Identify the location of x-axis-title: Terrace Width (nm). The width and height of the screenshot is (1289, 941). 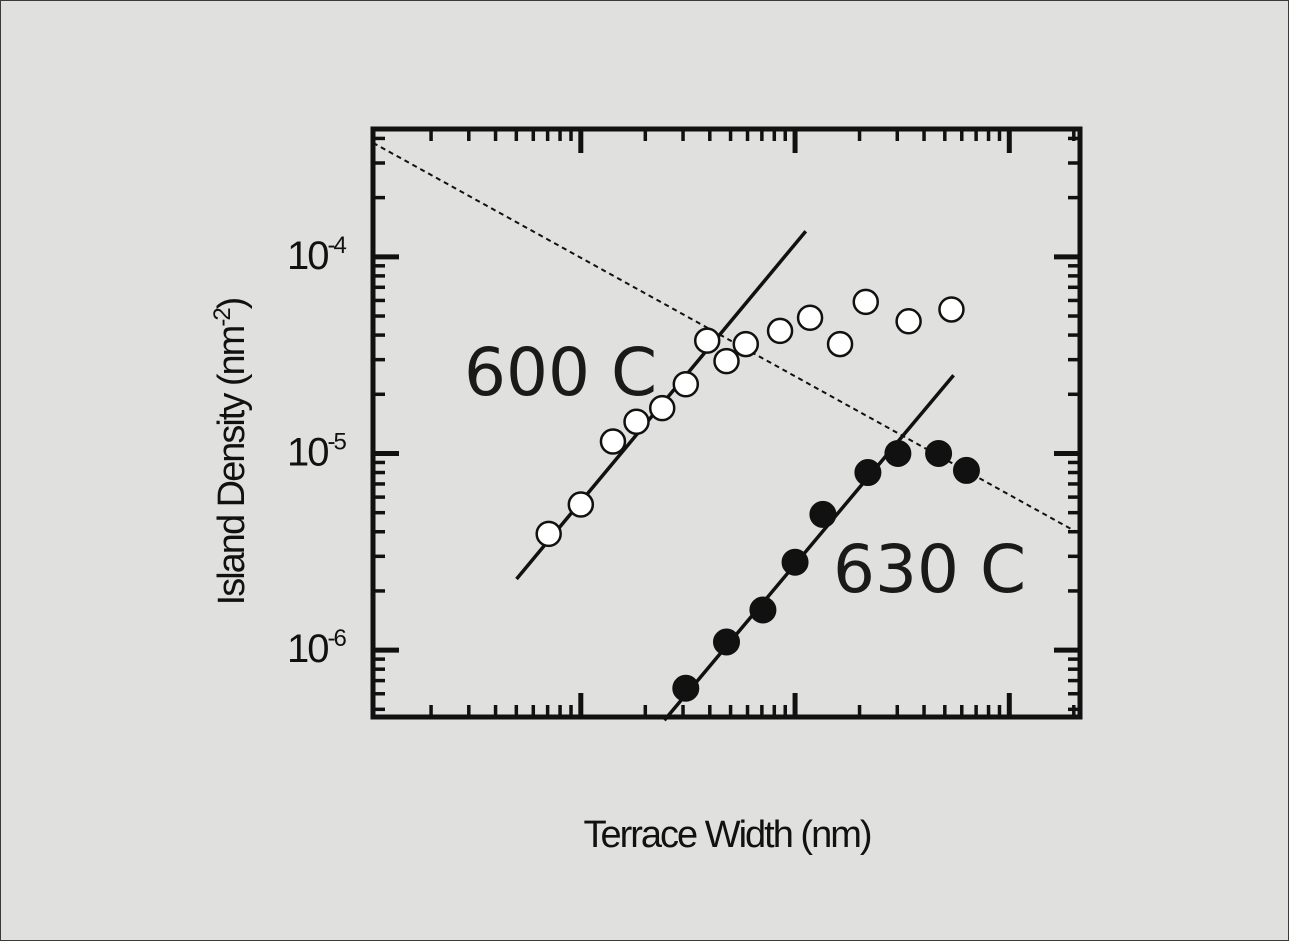
(726, 835).